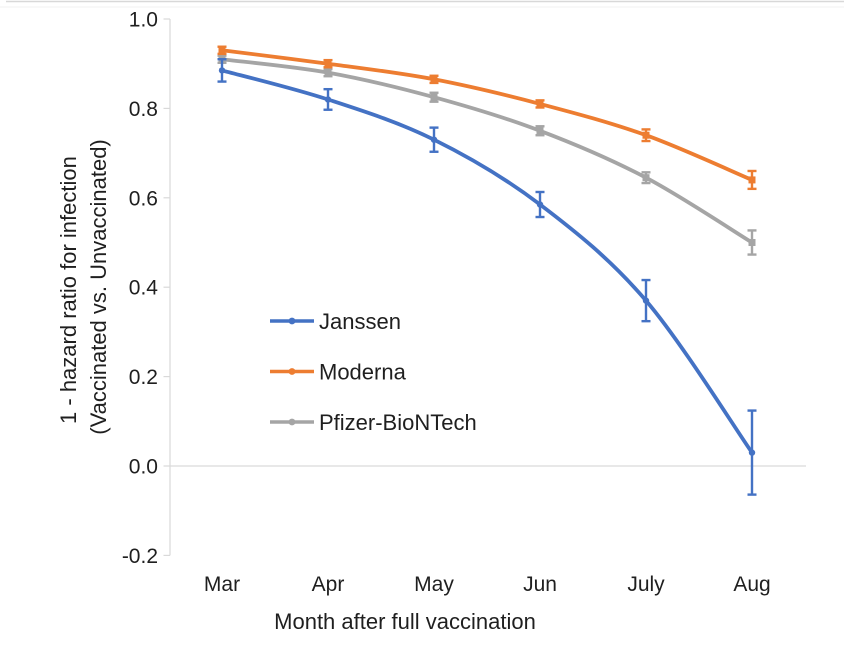 Image resolution: width=844 pixels, height=656 pixels. Describe the element at coordinates (222, 584) in the screenshot. I see `x-category-label: Mar` at that location.